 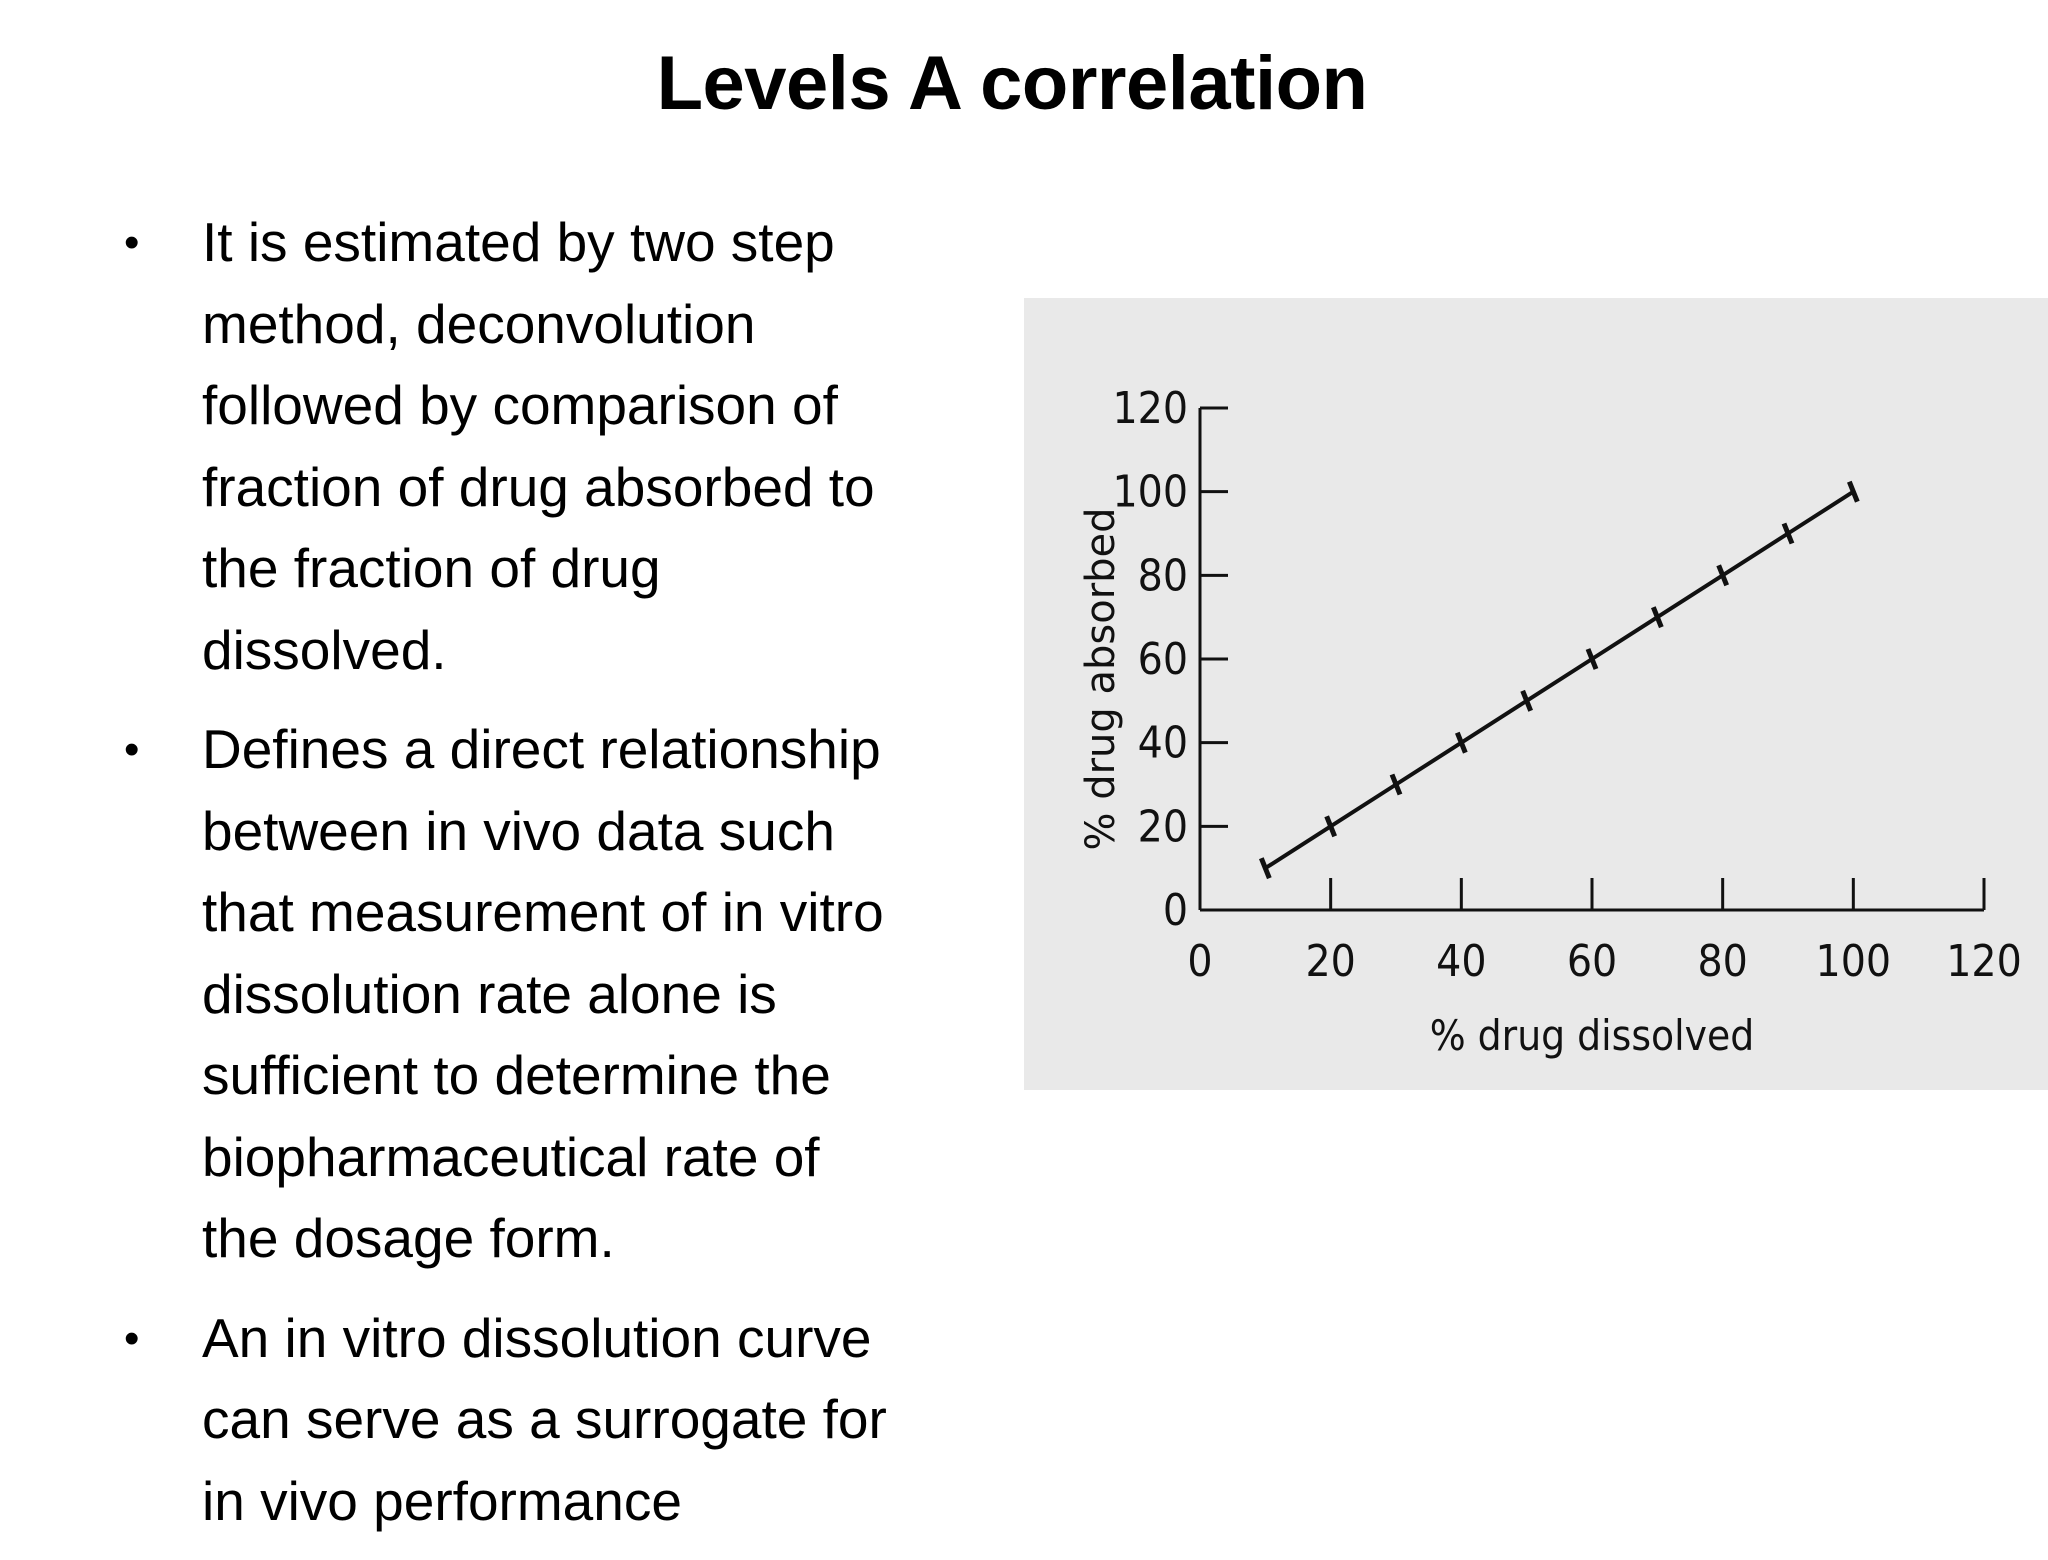 I want to click on bullet-line: dissolved., so click(x=324, y=649).